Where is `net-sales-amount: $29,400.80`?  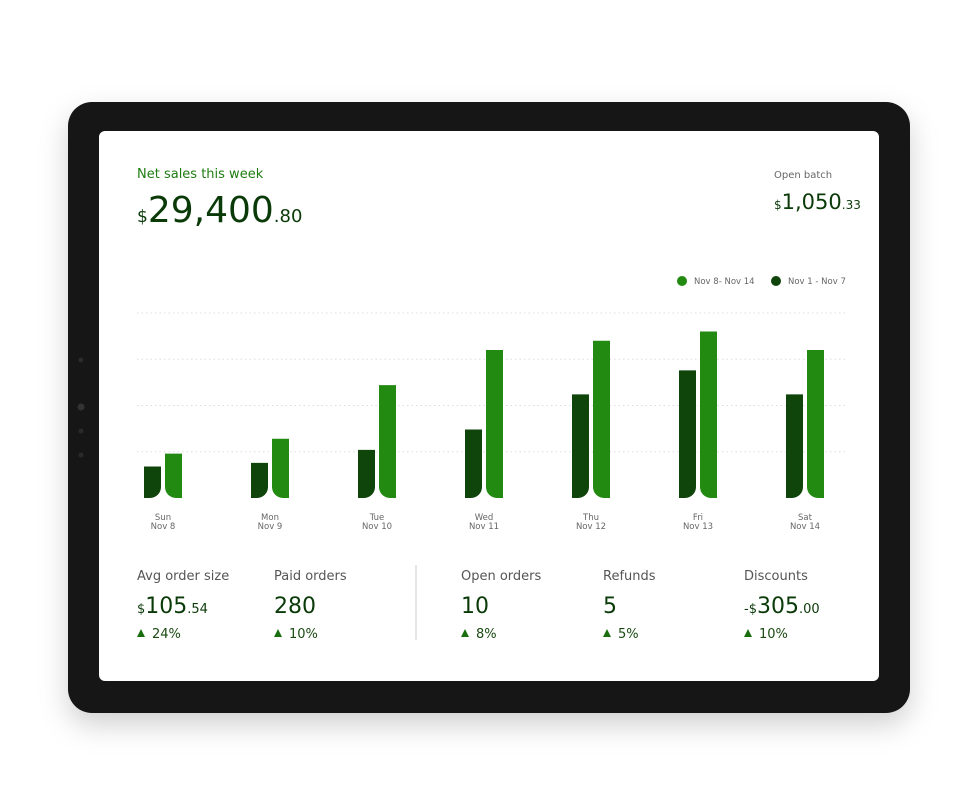 net-sales-amount: $29,400.80 is located at coordinates (219, 210).